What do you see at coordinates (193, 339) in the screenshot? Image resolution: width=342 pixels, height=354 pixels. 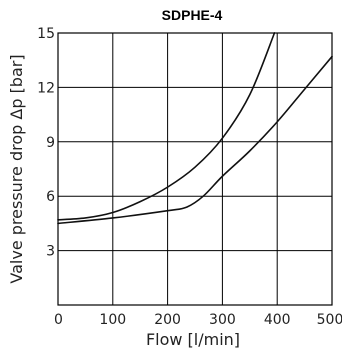 I see `x-axis-label: Flow [l/min]` at bounding box center [193, 339].